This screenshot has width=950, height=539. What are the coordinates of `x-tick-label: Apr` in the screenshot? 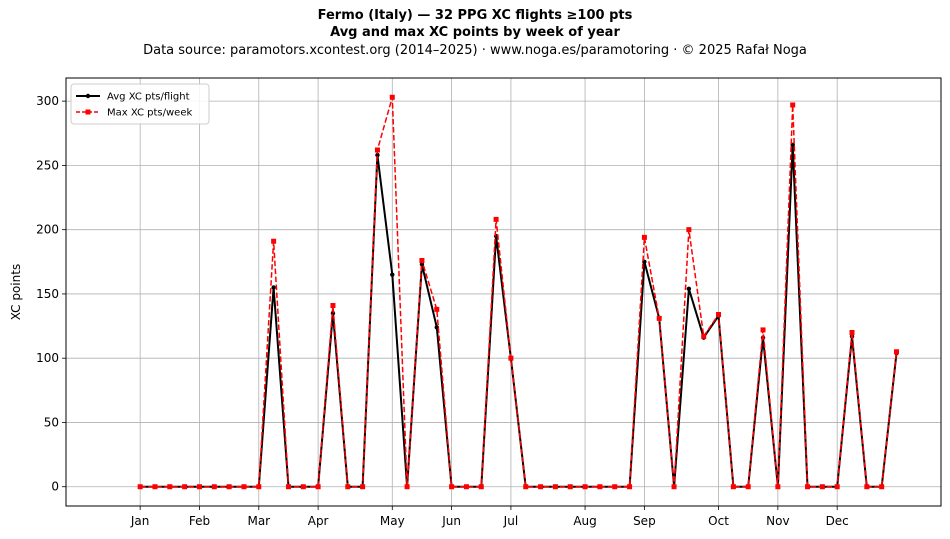 It's located at (318, 521).